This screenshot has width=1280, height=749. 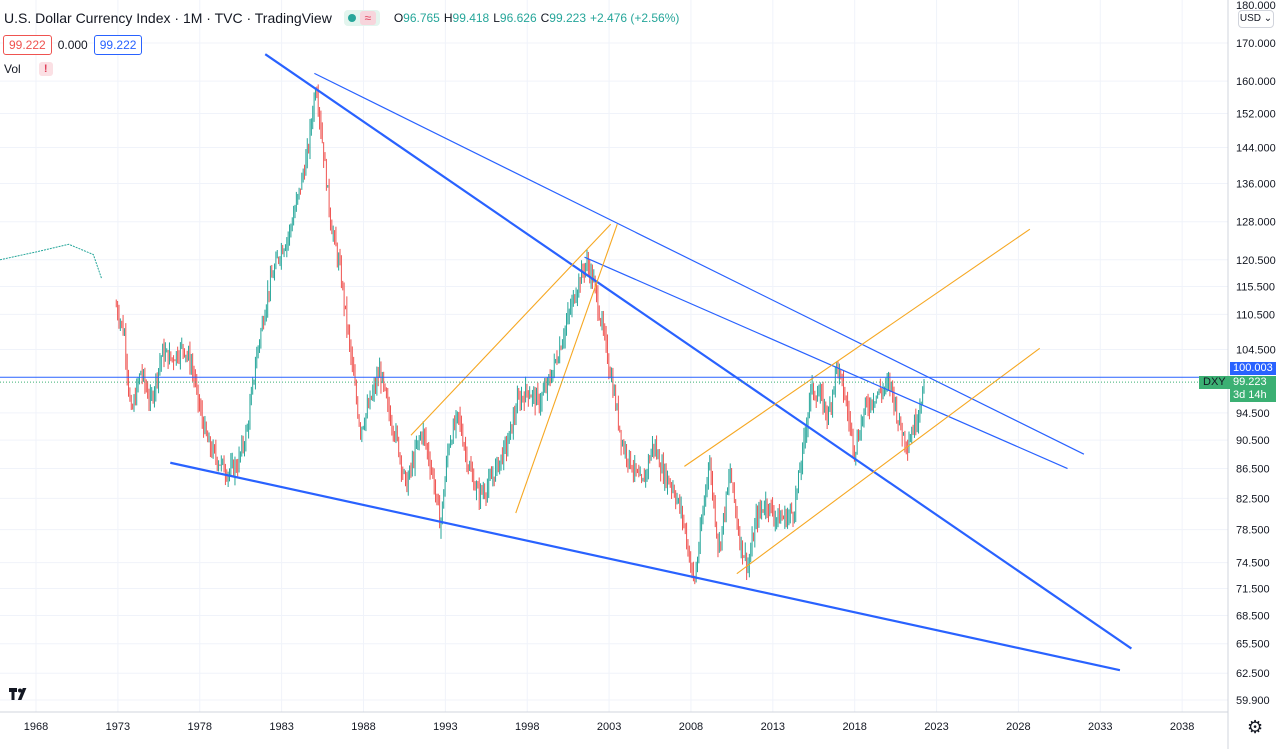 What do you see at coordinates (1253, 414) in the screenshot?
I see `y-tick-label: 94.500` at bounding box center [1253, 414].